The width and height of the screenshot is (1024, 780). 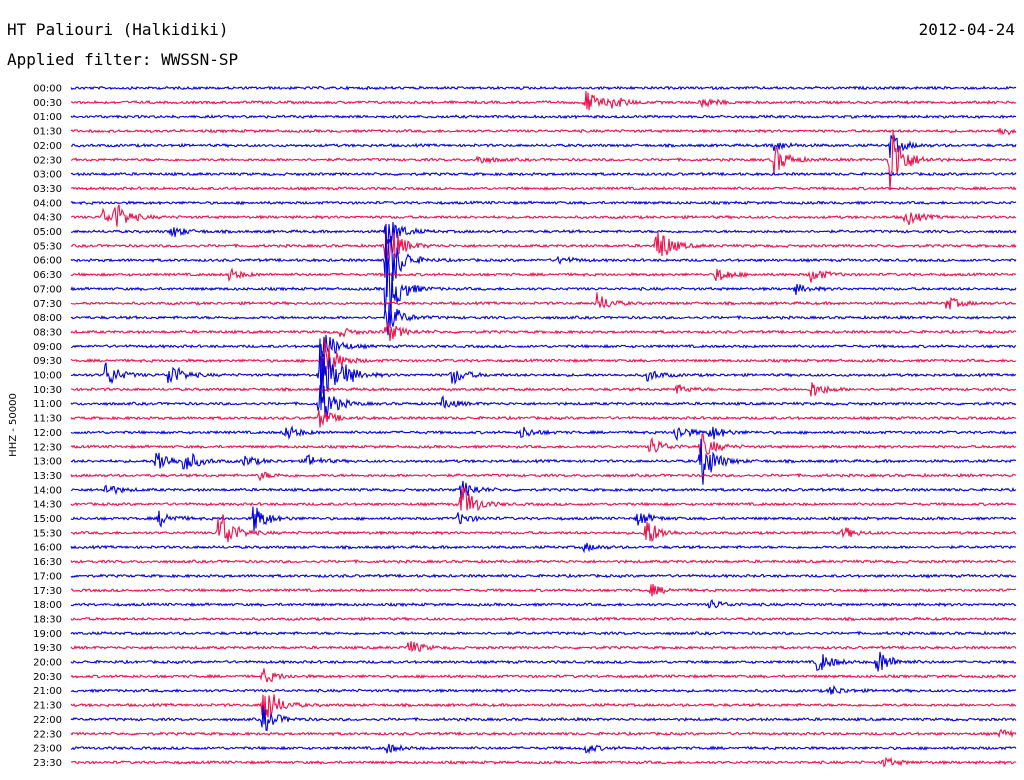 What do you see at coordinates (47, 691) in the screenshot?
I see `tick-label: 21:00` at bounding box center [47, 691].